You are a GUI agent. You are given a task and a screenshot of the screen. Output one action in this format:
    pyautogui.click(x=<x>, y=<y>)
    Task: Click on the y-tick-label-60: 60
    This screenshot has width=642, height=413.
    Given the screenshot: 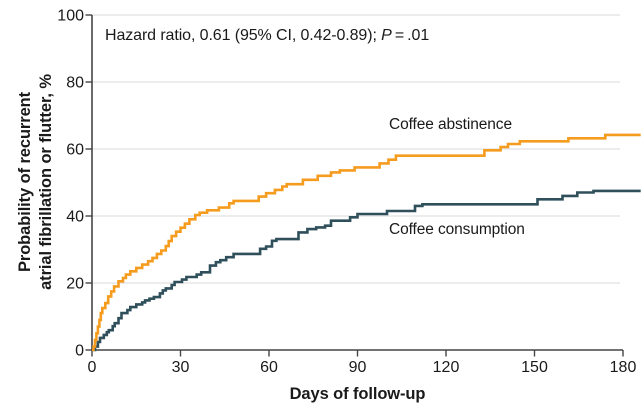 What is the action you would take?
    pyautogui.click(x=75, y=150)
    